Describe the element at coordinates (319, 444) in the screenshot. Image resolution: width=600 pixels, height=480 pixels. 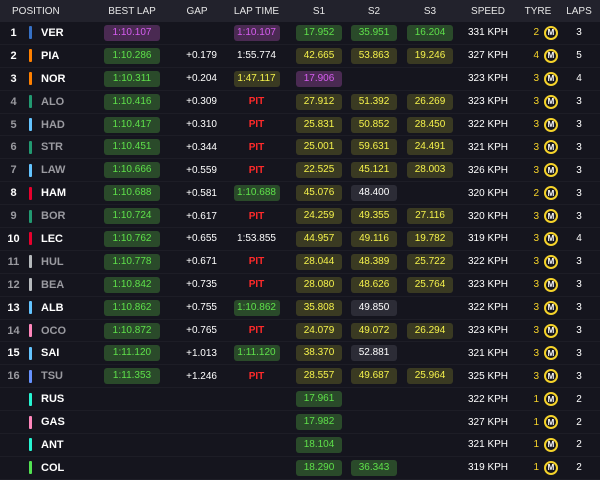
I see `sector-s1-cell: 18.104` at that location.